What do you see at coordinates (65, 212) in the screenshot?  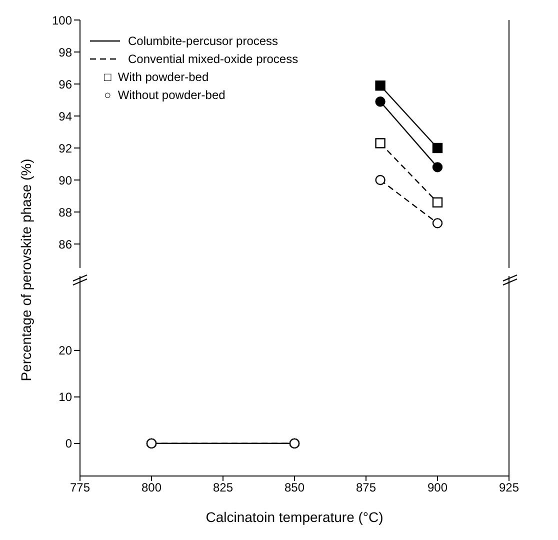 I see `y-tick-label: 88` at bounding box center [65, 212].